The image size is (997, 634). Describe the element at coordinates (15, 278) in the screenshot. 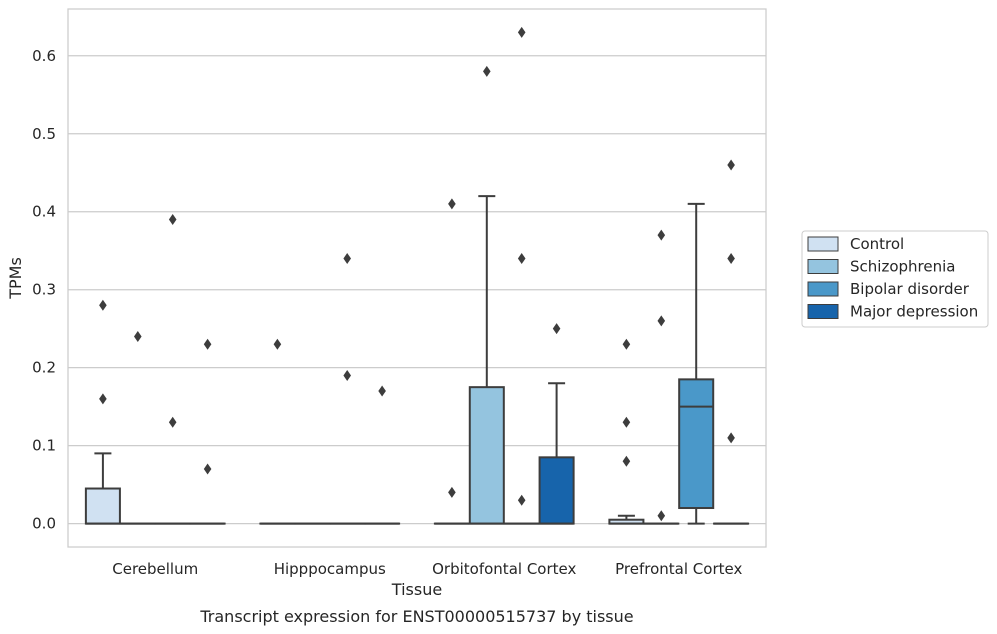

I see `y-axis-title: TPMs` at that location.